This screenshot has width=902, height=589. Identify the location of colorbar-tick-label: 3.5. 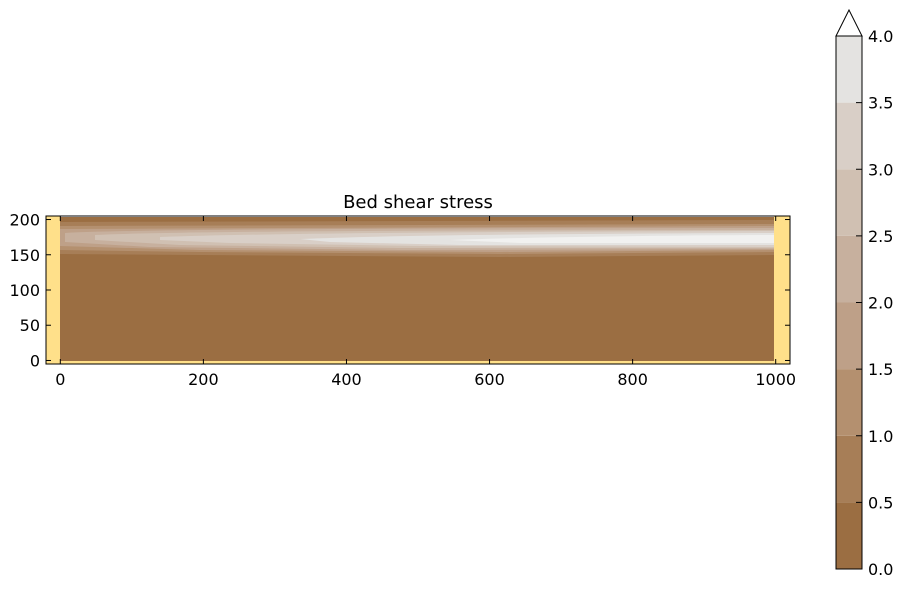
(880, 103).